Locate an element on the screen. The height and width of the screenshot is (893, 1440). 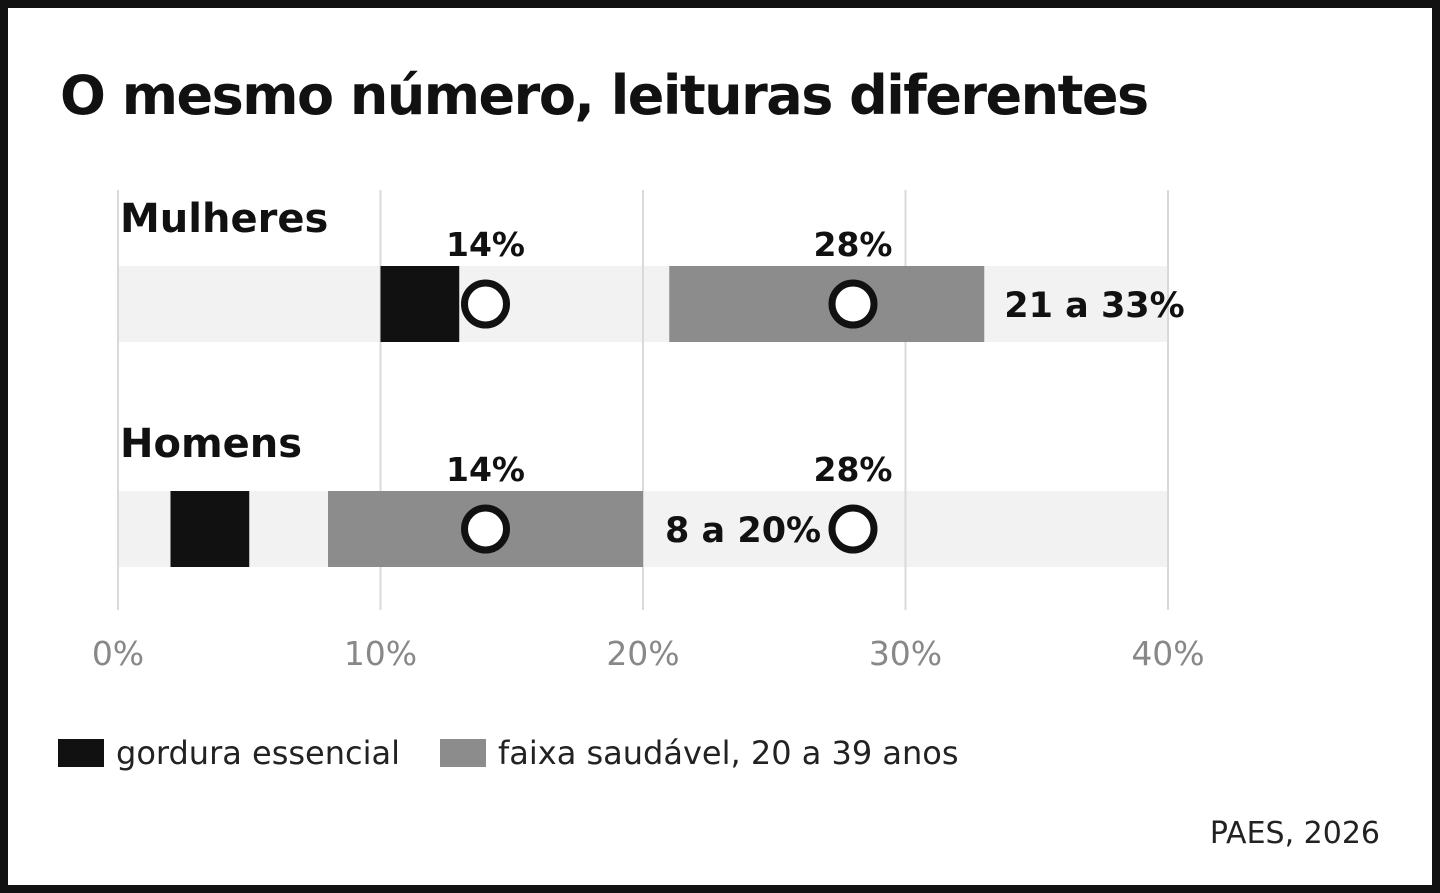
legend-item-essential: gordura essencial is located at coordinates (229, 753).